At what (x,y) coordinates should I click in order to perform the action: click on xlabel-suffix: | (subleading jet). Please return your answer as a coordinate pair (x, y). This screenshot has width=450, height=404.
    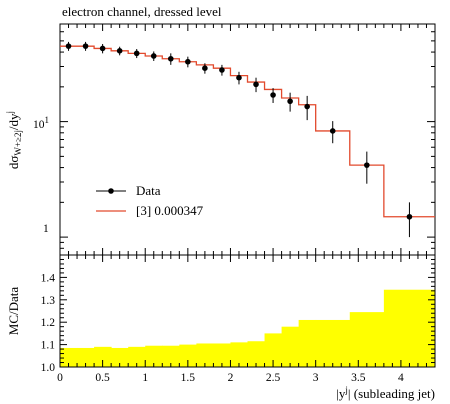
    Looking at the image, I should click on (391, 393).